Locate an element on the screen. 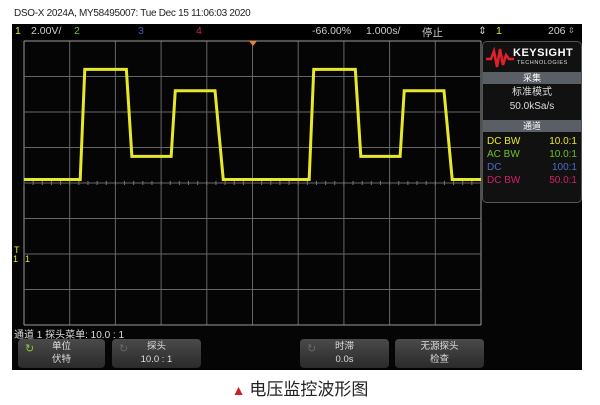  trigger-position-marker is located at coordinates (253, 43).